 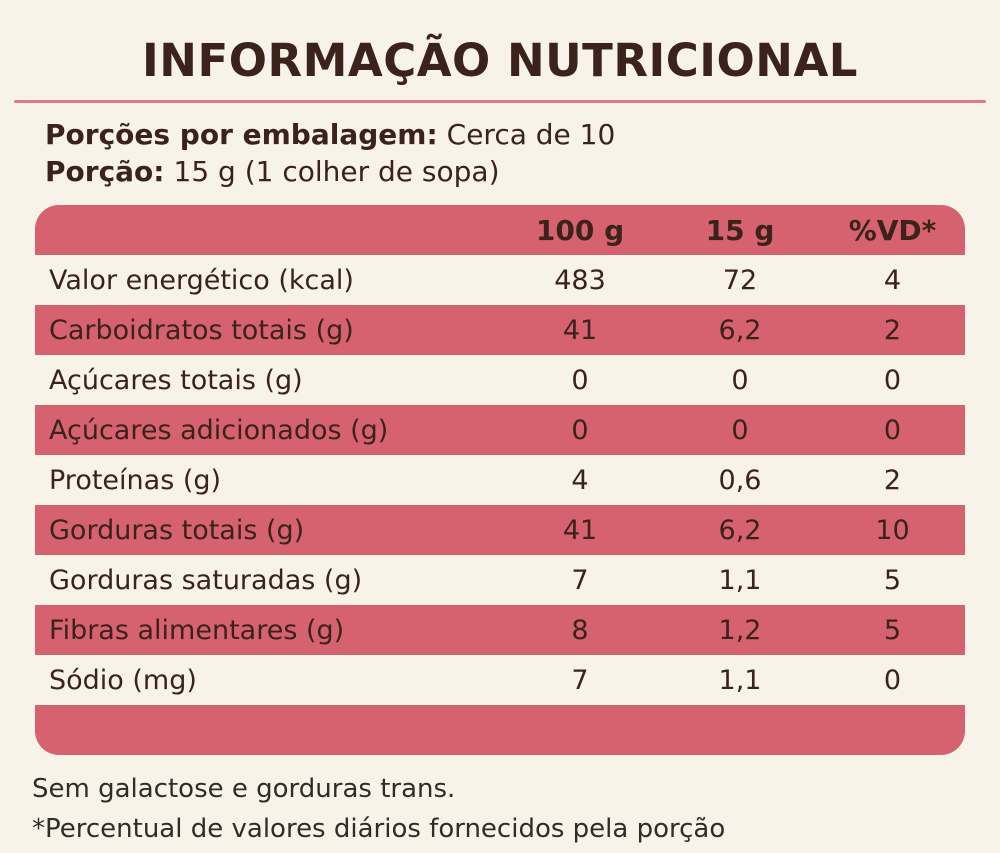 What do you see at coordinates (336, 171) in the screenshot?
I see `portion-value: 15 g (1 colher de sopa)` at bounding box center [336, 171].